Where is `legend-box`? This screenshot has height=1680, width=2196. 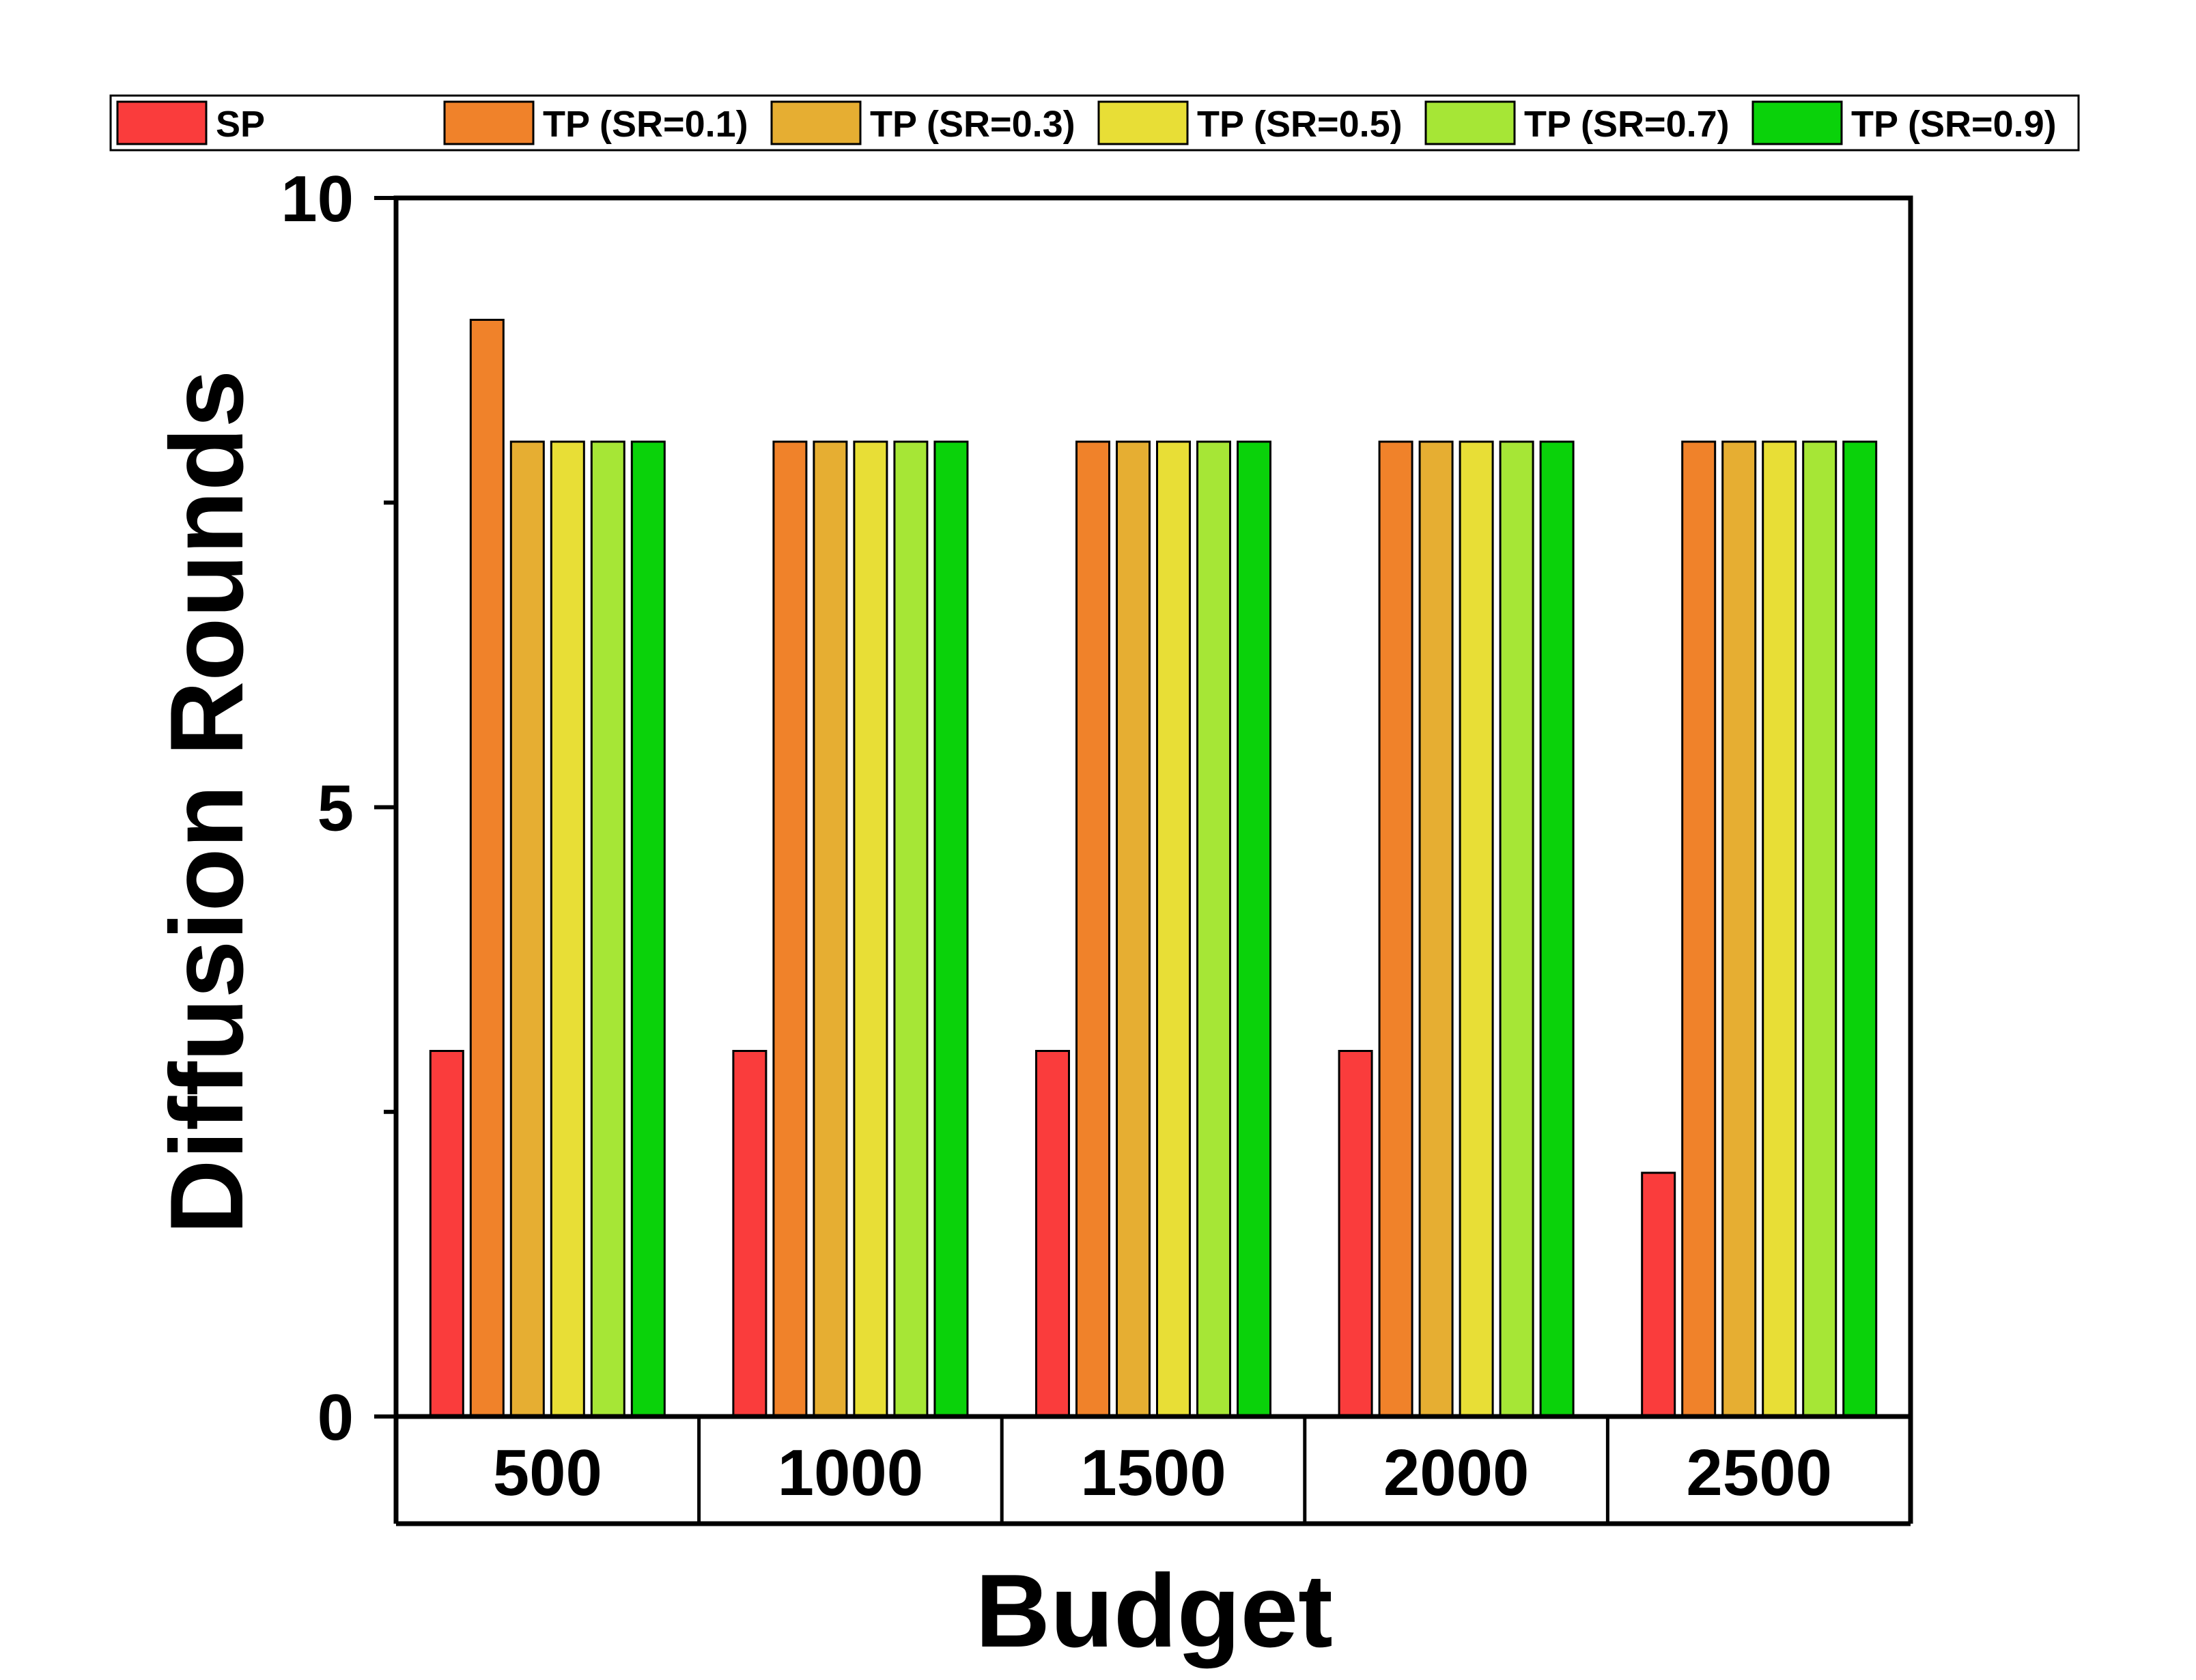
legend-box is located at coordinates (1095, 123).